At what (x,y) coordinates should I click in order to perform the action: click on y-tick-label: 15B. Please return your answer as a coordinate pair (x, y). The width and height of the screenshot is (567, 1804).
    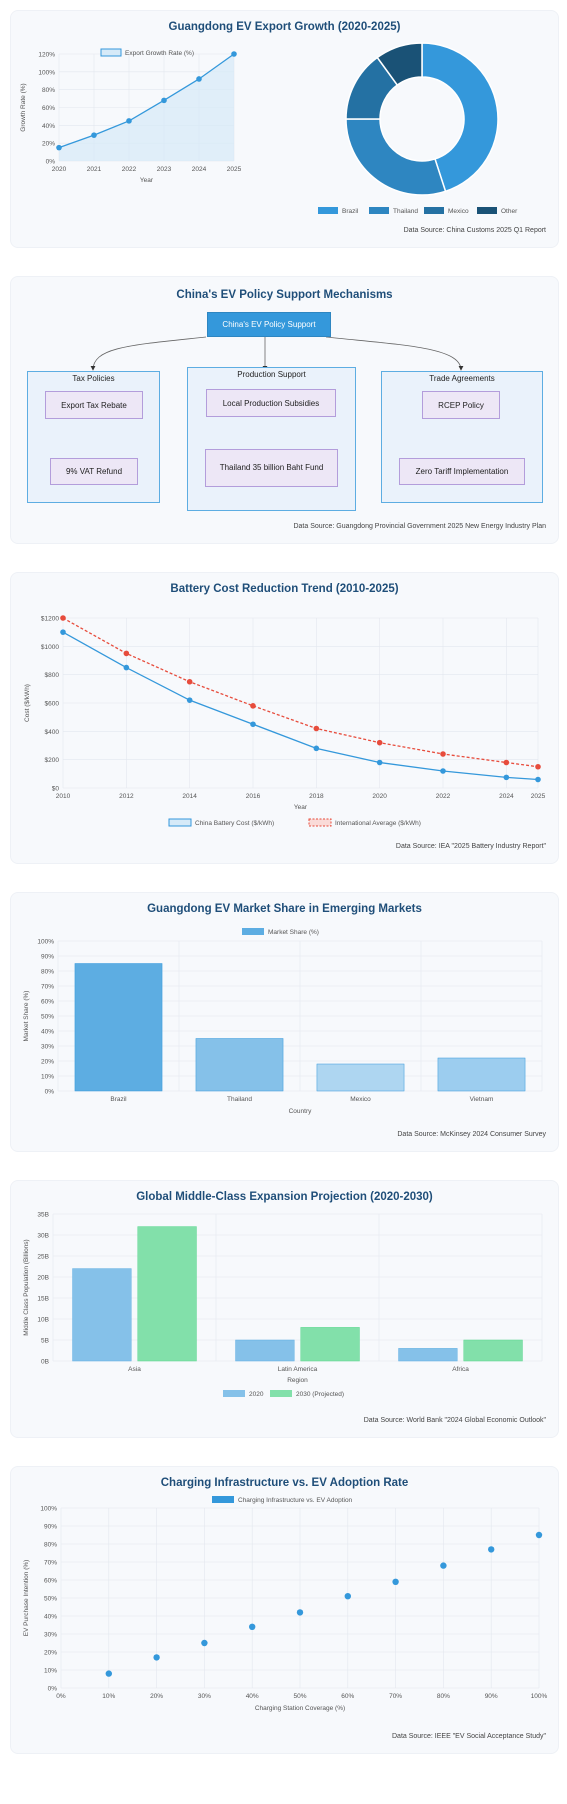
    Looking at the image, I should click on (43, 1299).